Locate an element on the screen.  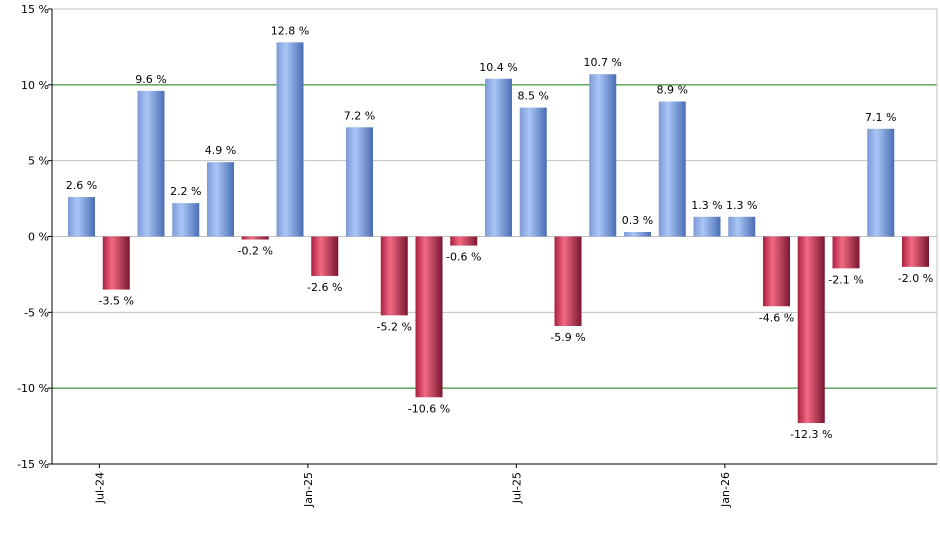
x-tick-label: Jul-25 is located at coordinates (516, 488).